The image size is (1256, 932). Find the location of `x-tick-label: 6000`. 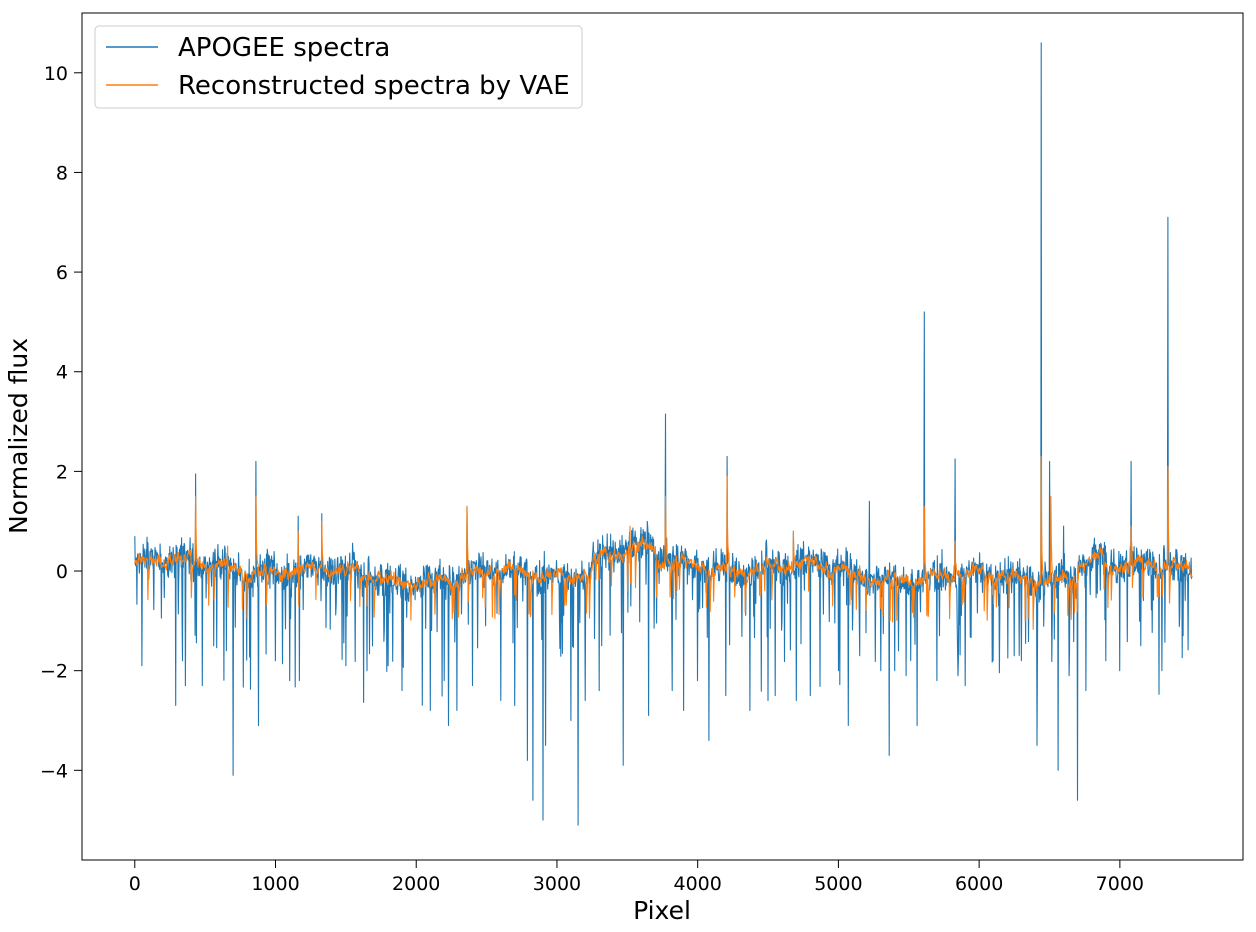

x-tick-label: 6000 is located at coordinates (979, 884).